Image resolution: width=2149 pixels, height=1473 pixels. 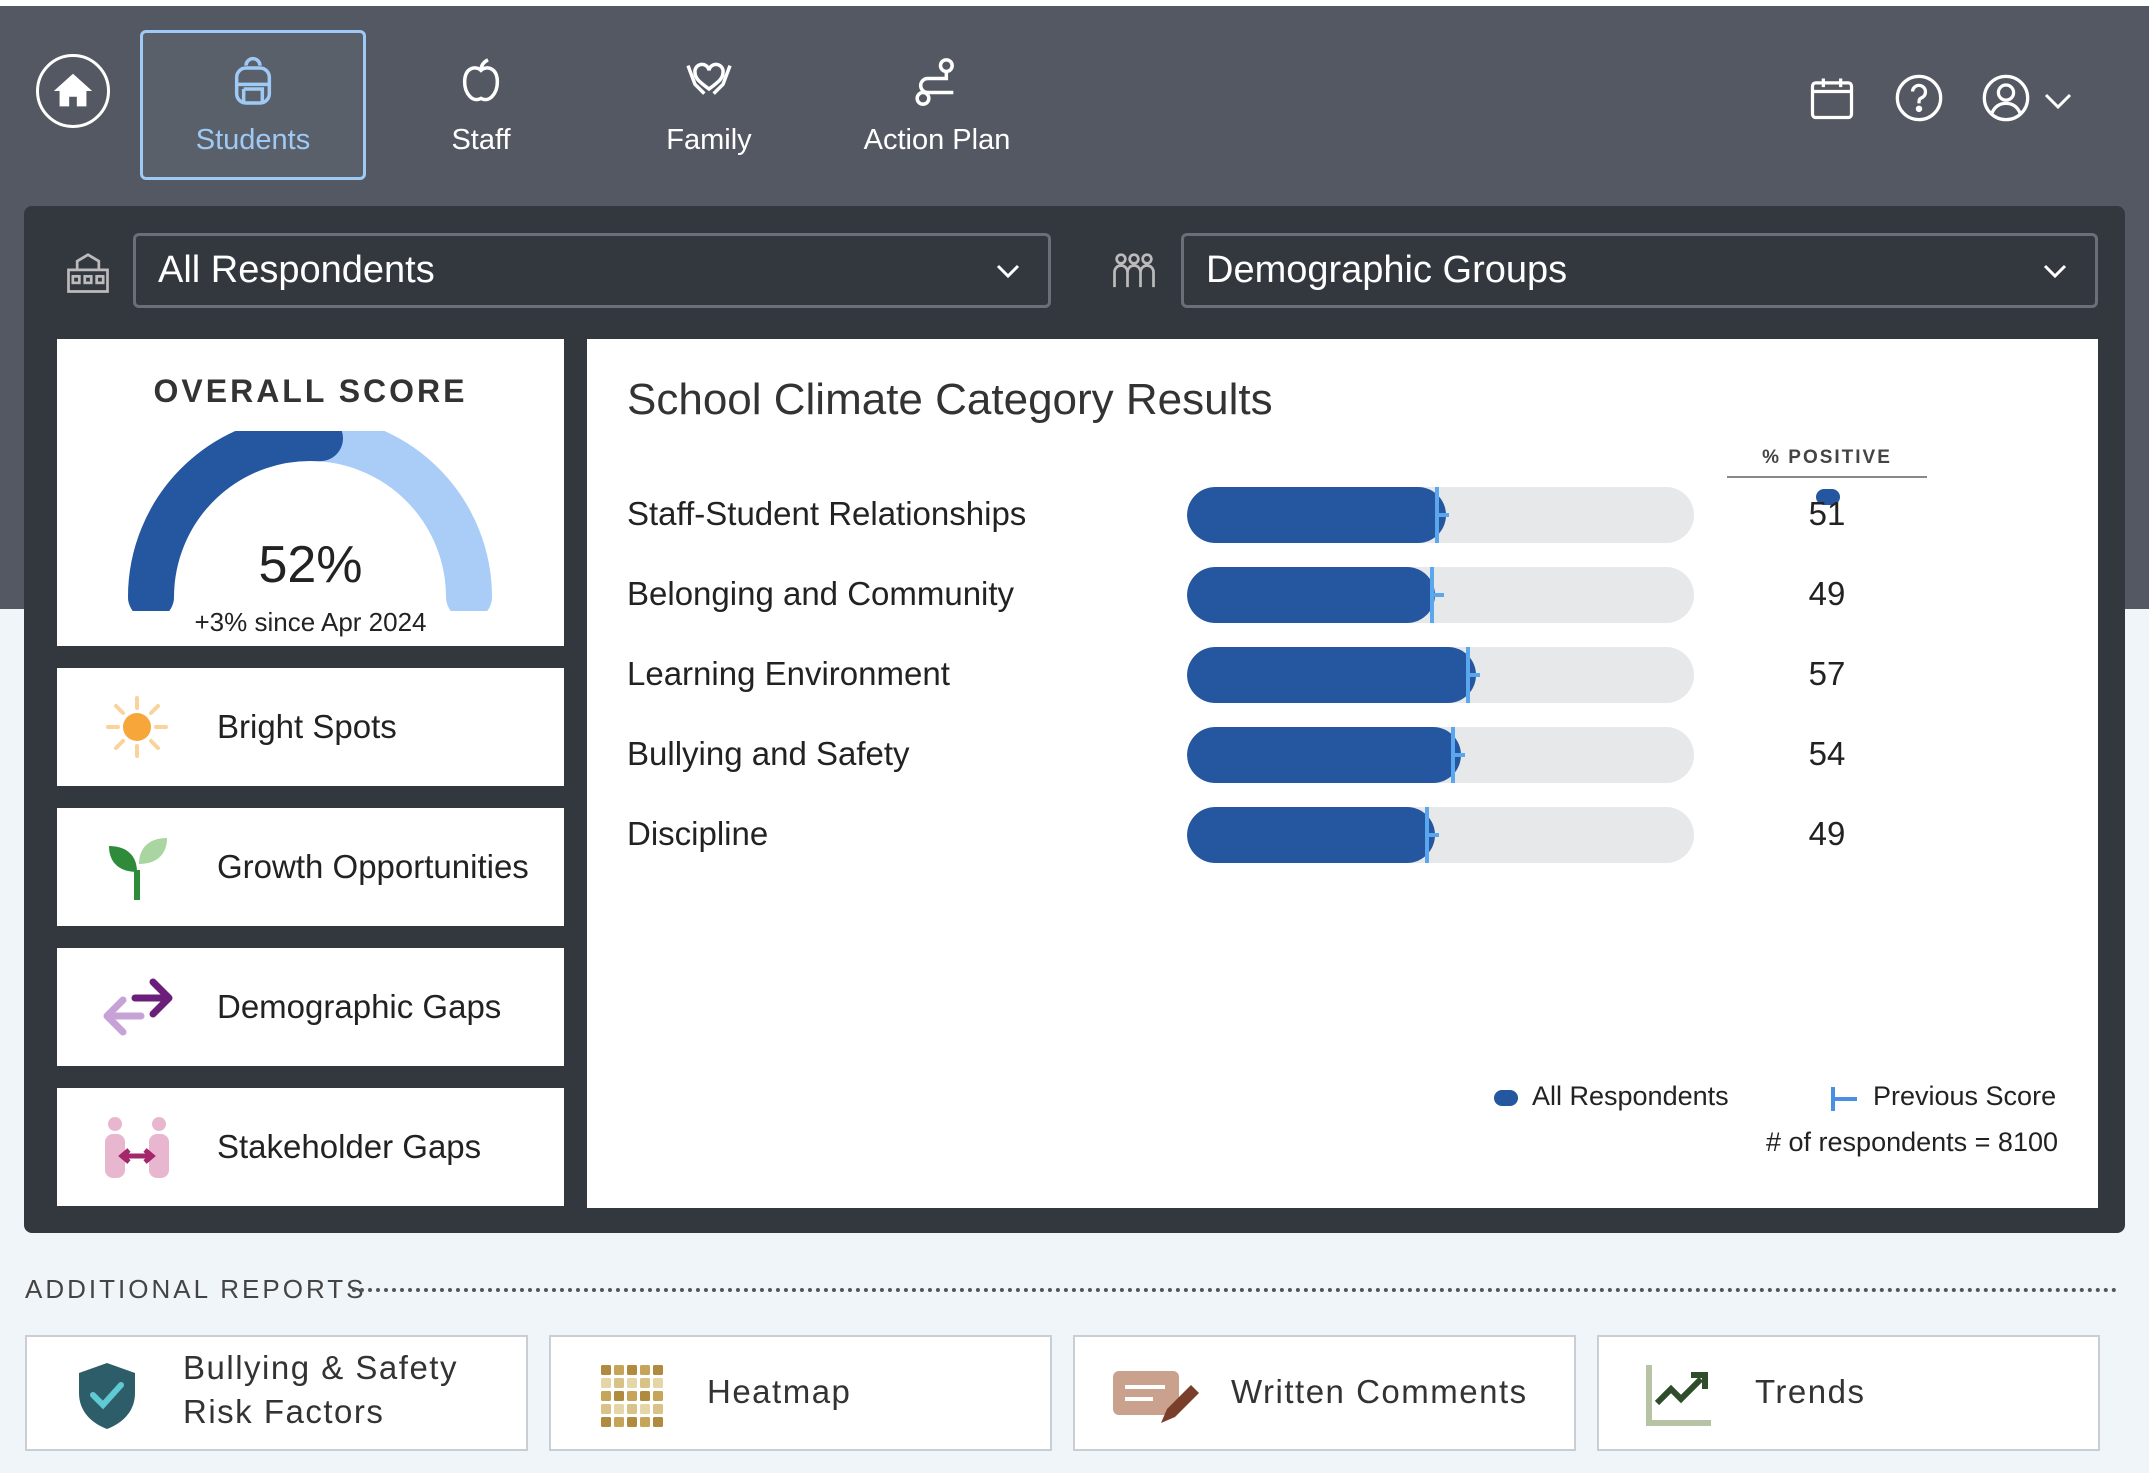 I want to click on tab-students: Students, so click(x=253, y=105).